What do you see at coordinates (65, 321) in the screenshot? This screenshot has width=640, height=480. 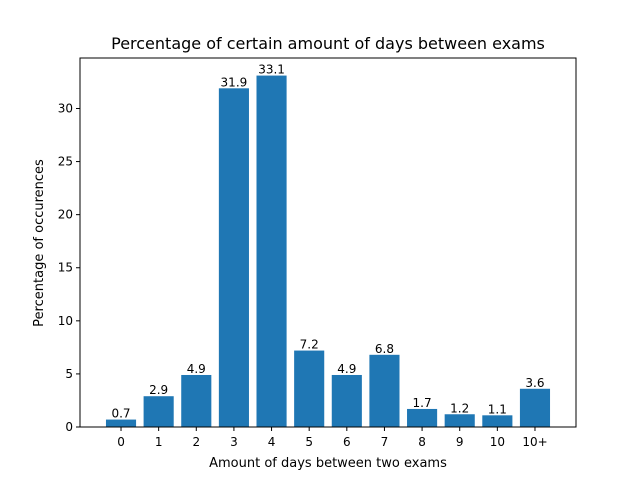 I see `y-tick-label: 10` at bounding box center [65, 321].